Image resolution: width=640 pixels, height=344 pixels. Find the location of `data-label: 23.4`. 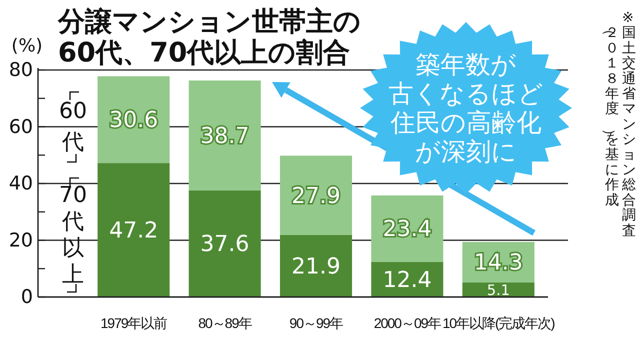

data-label: 23.4 is located at coordinates (407, 229).